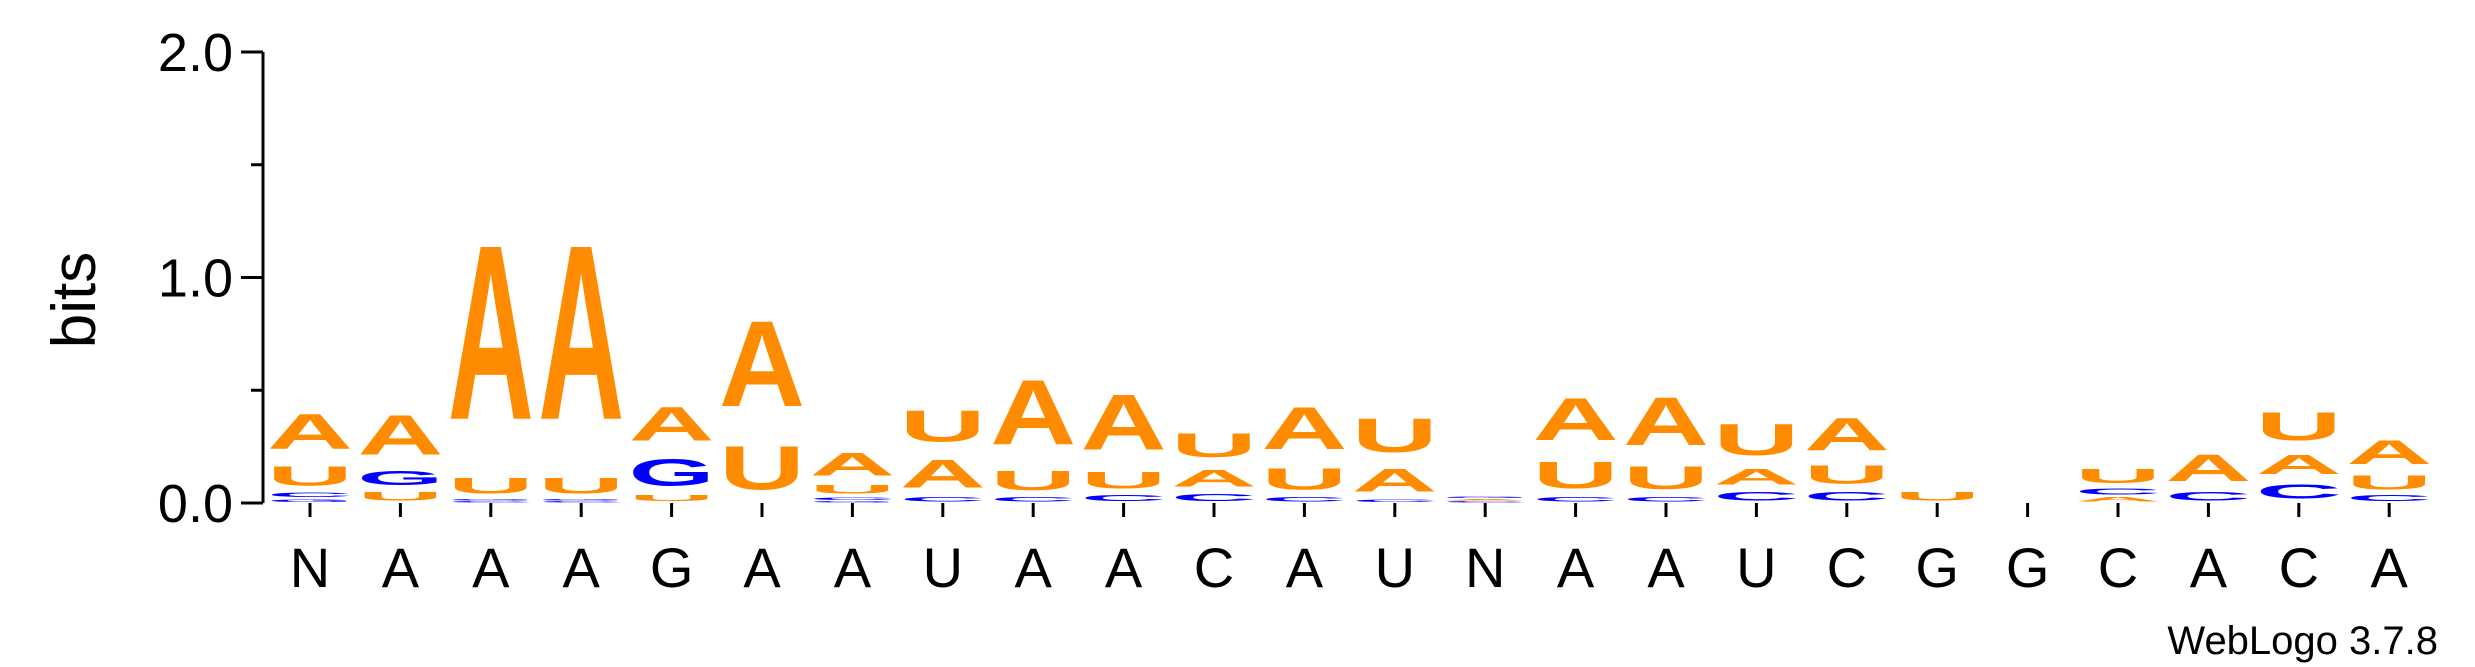  I want to click on weblogo-credit: WebLogo 3.7.8, so click(2302, 641).